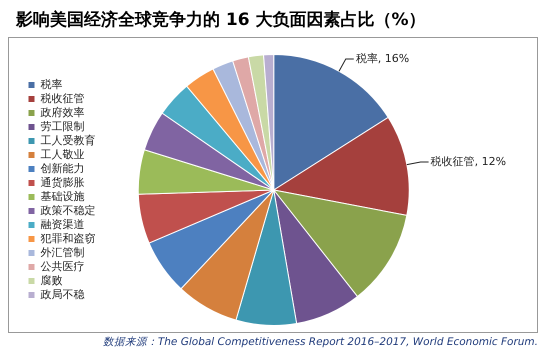 The height and width of the screenshot is (359, 546). Describe the element at coordinates (51, 280) in the screenshot. I see `legend-label: 腐败` at that location.